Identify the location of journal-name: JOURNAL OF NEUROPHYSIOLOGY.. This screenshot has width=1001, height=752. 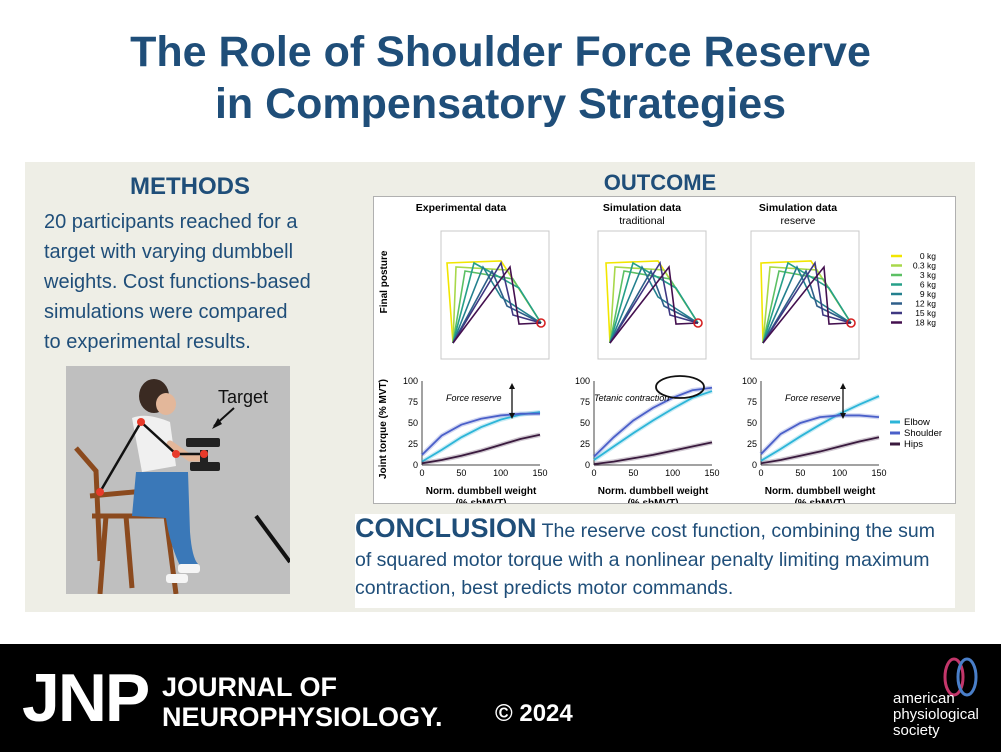
(302, 702).